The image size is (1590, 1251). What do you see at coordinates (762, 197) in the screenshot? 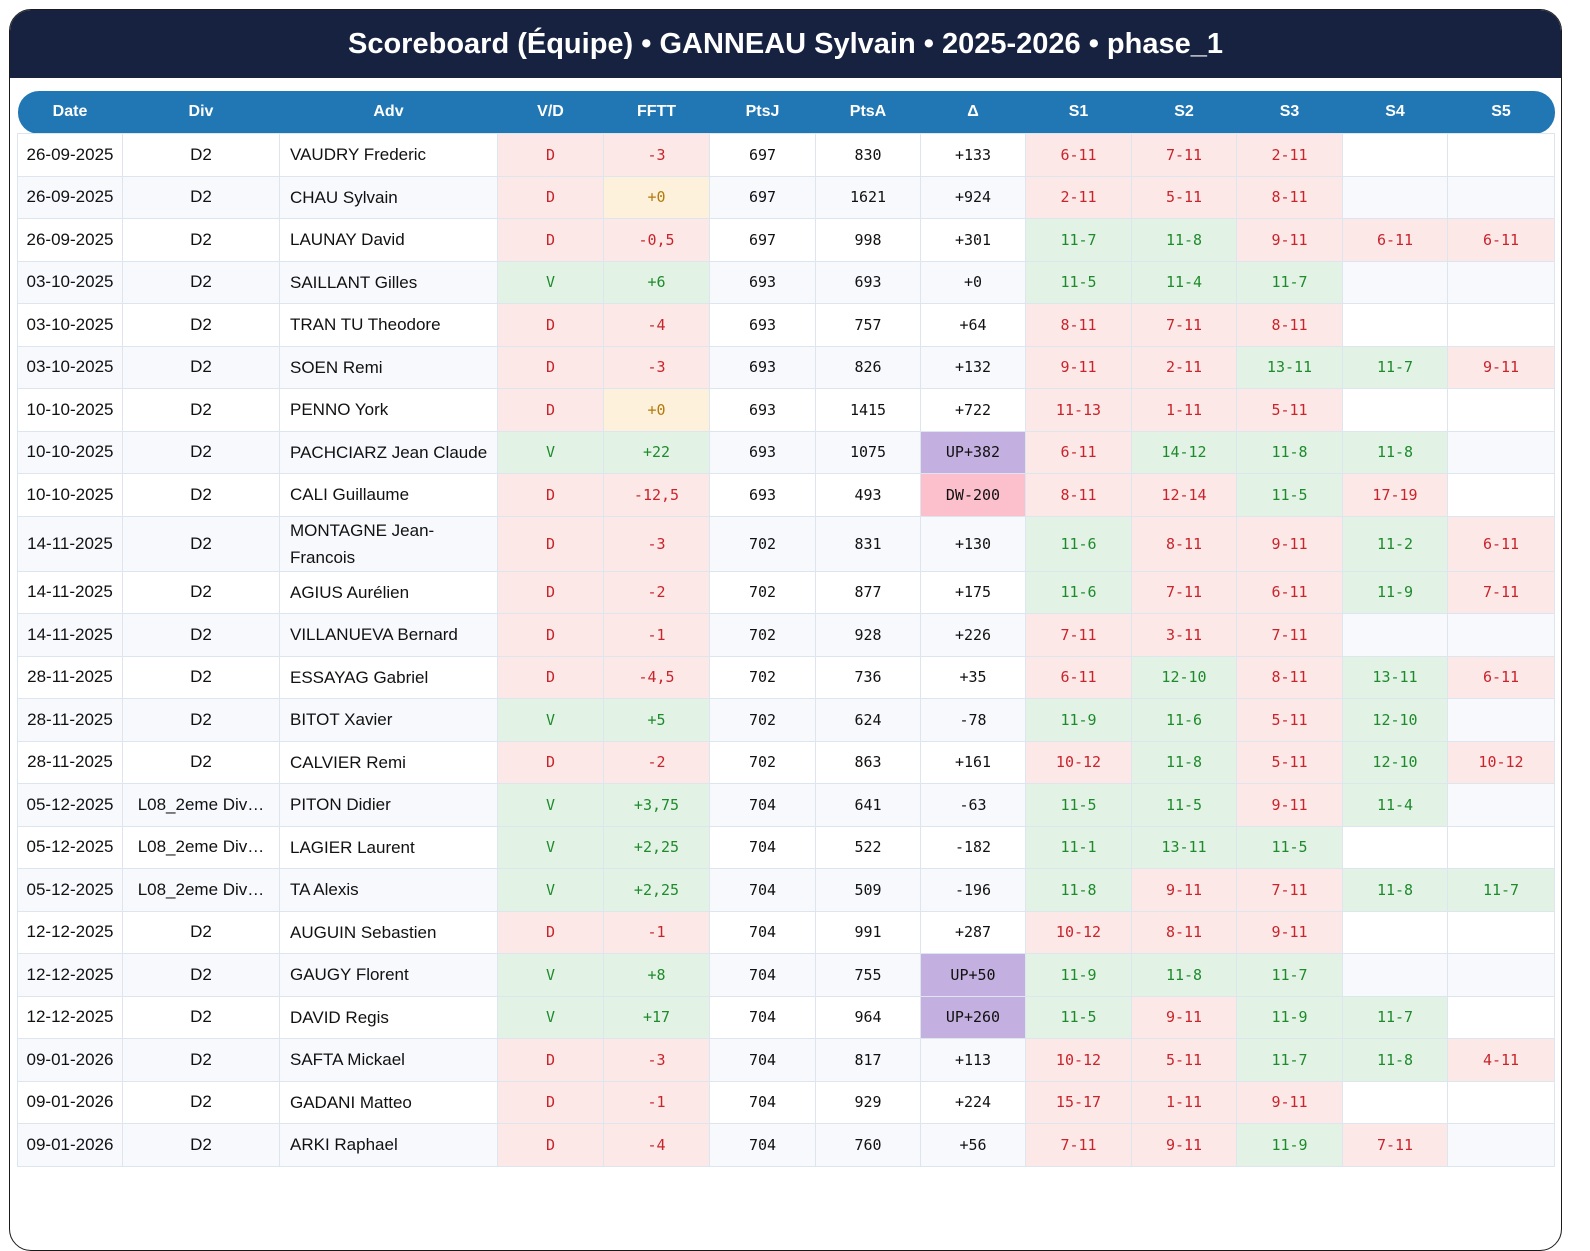
I see `cell-player-points: 697` at bounding box center [762, 197].